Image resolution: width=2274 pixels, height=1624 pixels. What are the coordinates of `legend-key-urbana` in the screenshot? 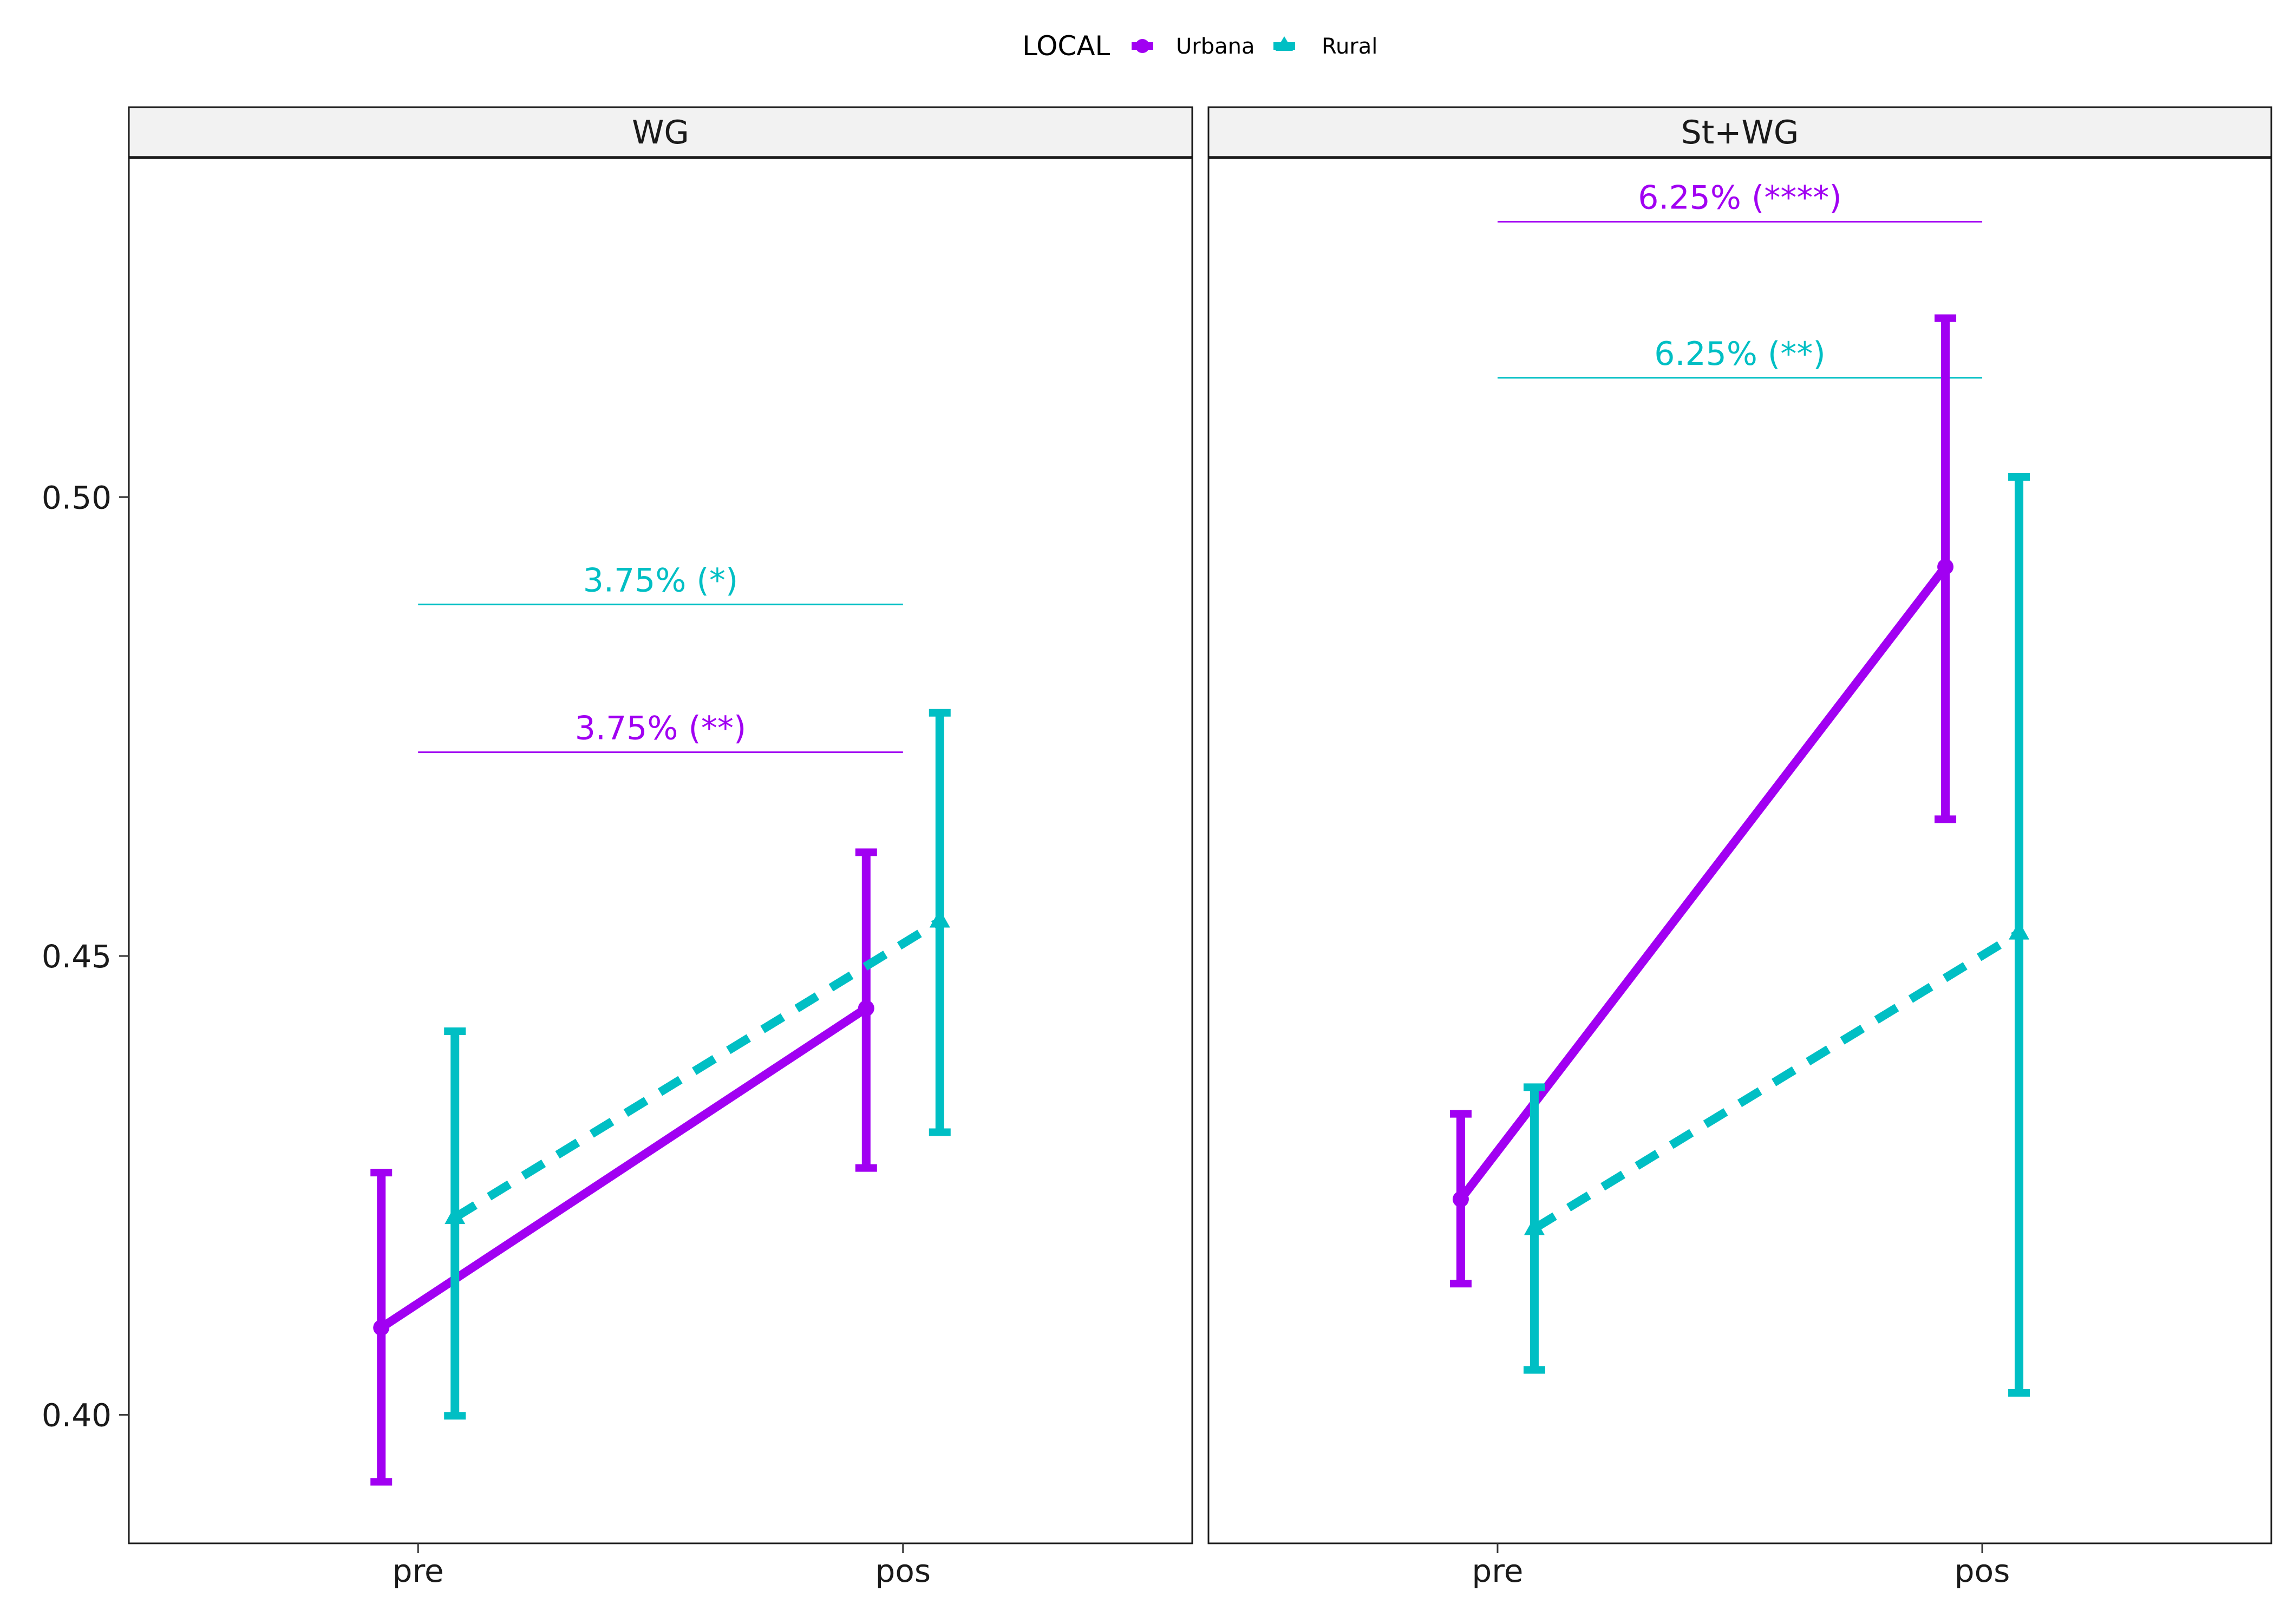 It's located at (1142, 46).